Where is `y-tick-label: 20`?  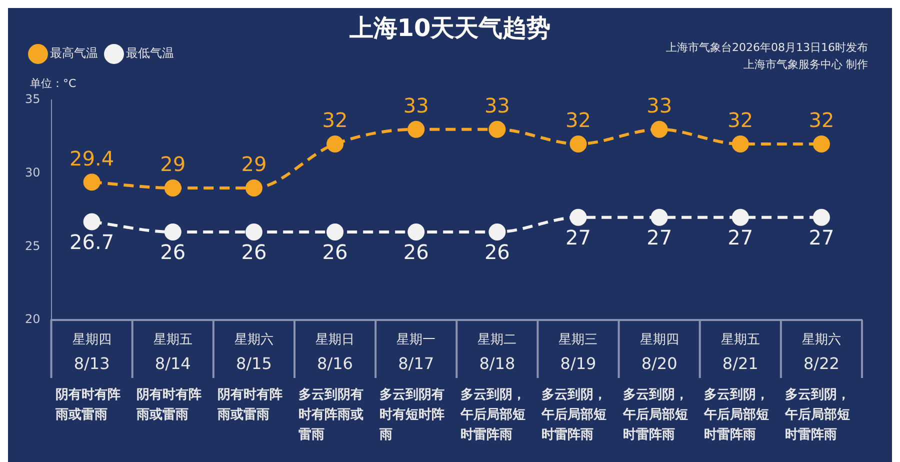
y-tick-label: 20 is located at coordinates (32, 319).